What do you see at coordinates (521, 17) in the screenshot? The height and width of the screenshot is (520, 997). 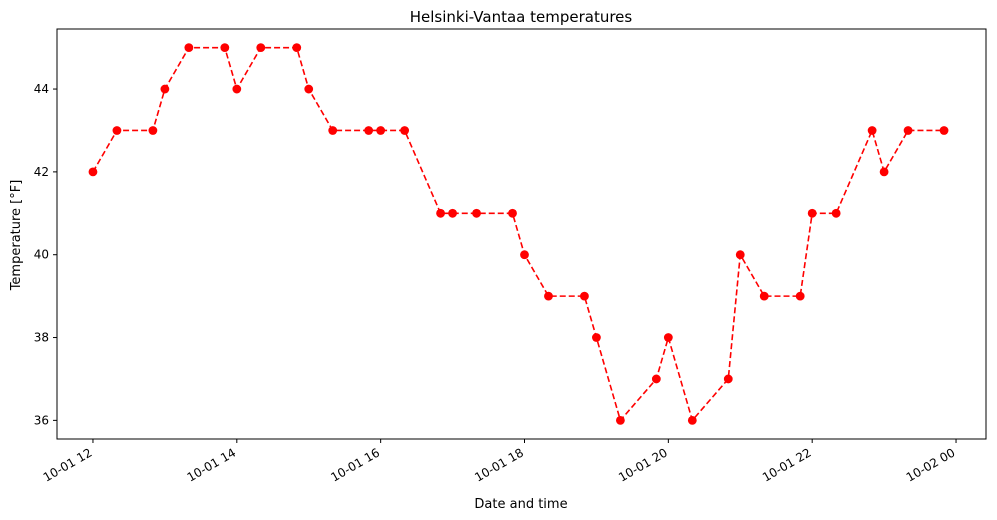 I see `chart-title: Helsinki-Vantaa temperatures` at bounding box center [521, 17].